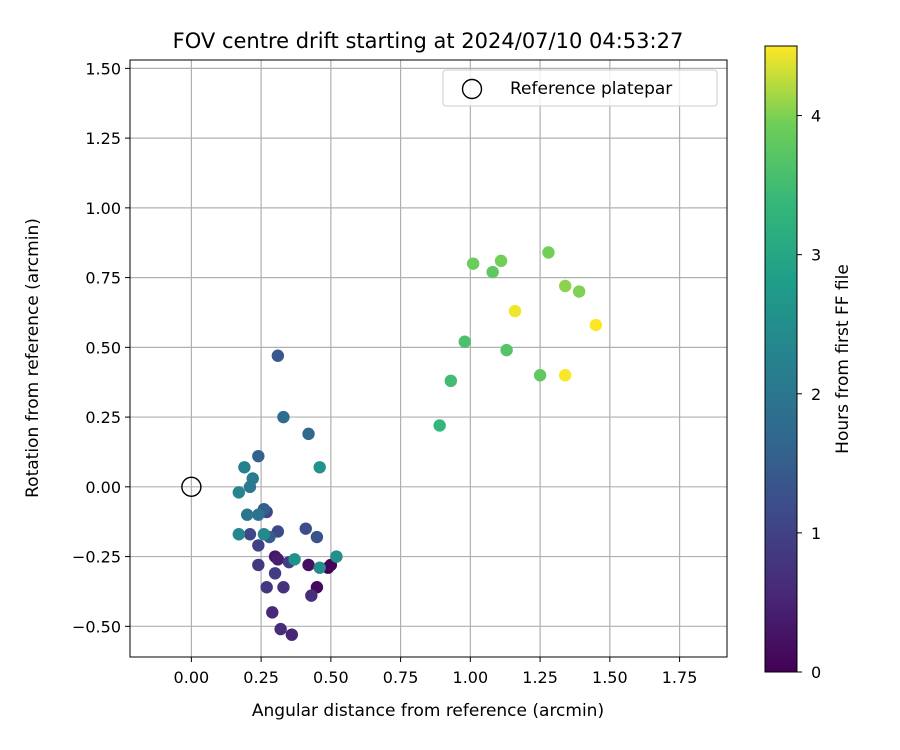 This screenshot has height=750, width=900. I want to click on x-tick-label: 0.50, so click(331, 677).